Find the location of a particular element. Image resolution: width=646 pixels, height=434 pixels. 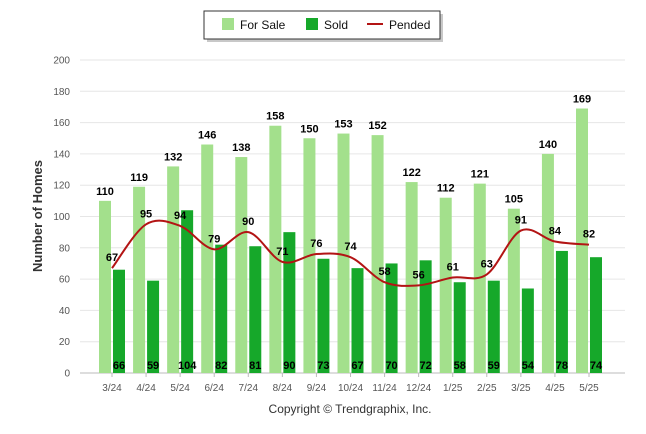

y-tick-label: 140 is located at coordinates (61, 154).